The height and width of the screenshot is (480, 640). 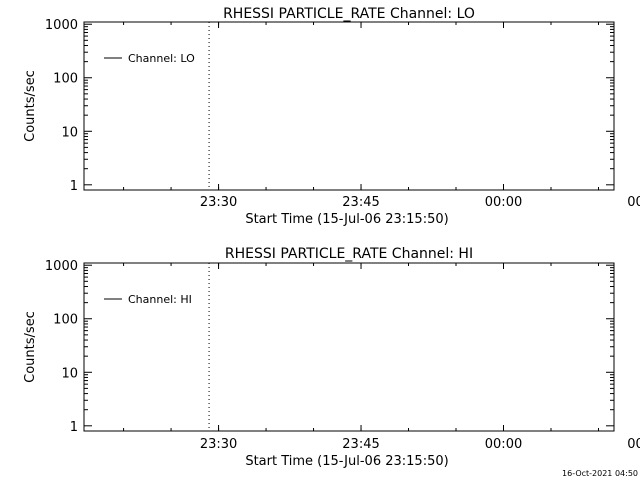 What do you see at coordinates (161, 58) in the screenshot?
I see `legend-label: Channel: LO` at bounding box center [161, 58].